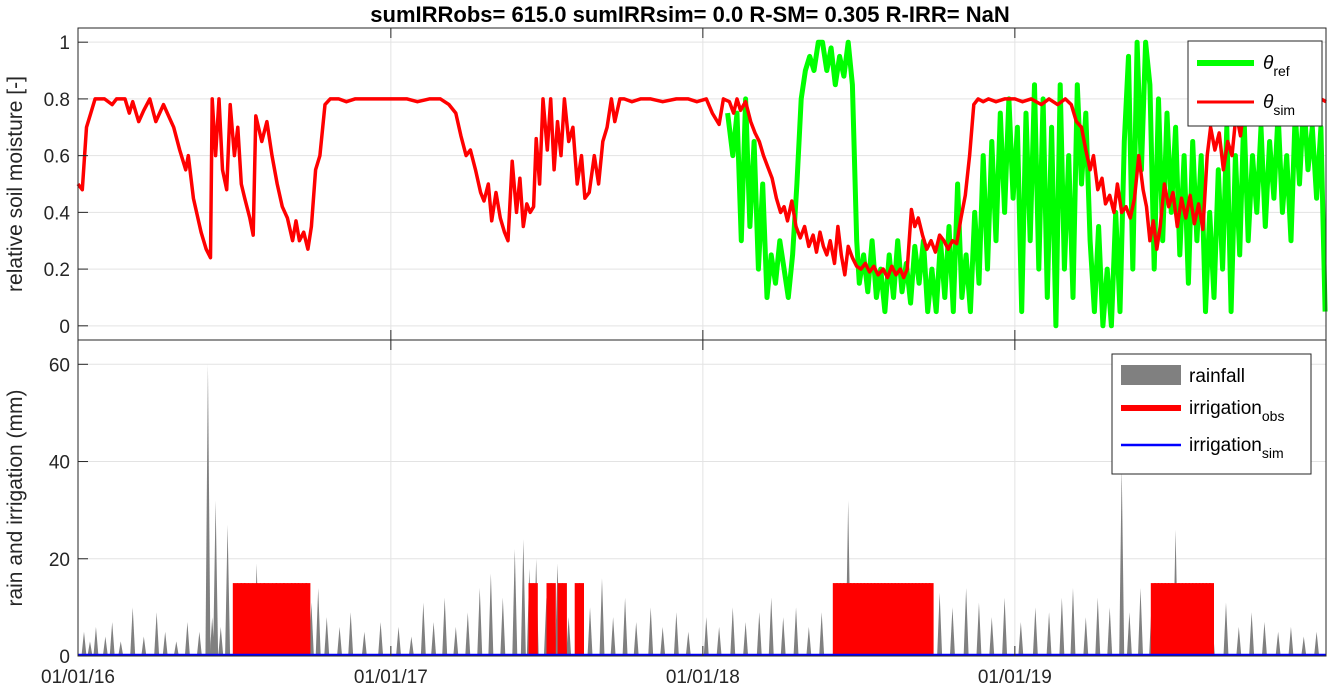  I want to click on legend-irrigation-sim-label: irrigationsim, so click(1236, 448).